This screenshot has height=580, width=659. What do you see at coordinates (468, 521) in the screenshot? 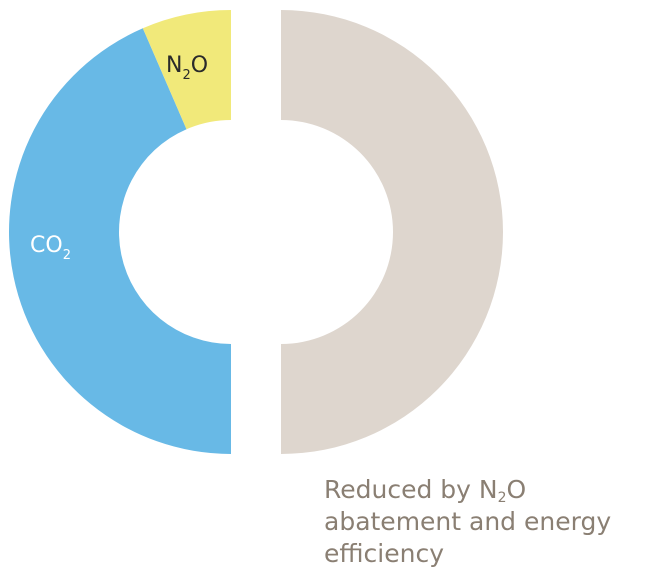
I see `annotation-line2: abatement and energy` at bounding box center [468, 521].